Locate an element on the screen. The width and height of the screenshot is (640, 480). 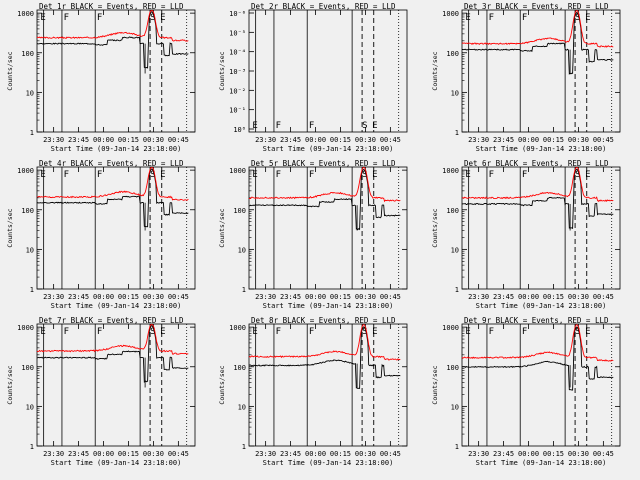
panel-title: Det 3r BLACK = Events, RED = LLD is located at coordinates (536, 6).